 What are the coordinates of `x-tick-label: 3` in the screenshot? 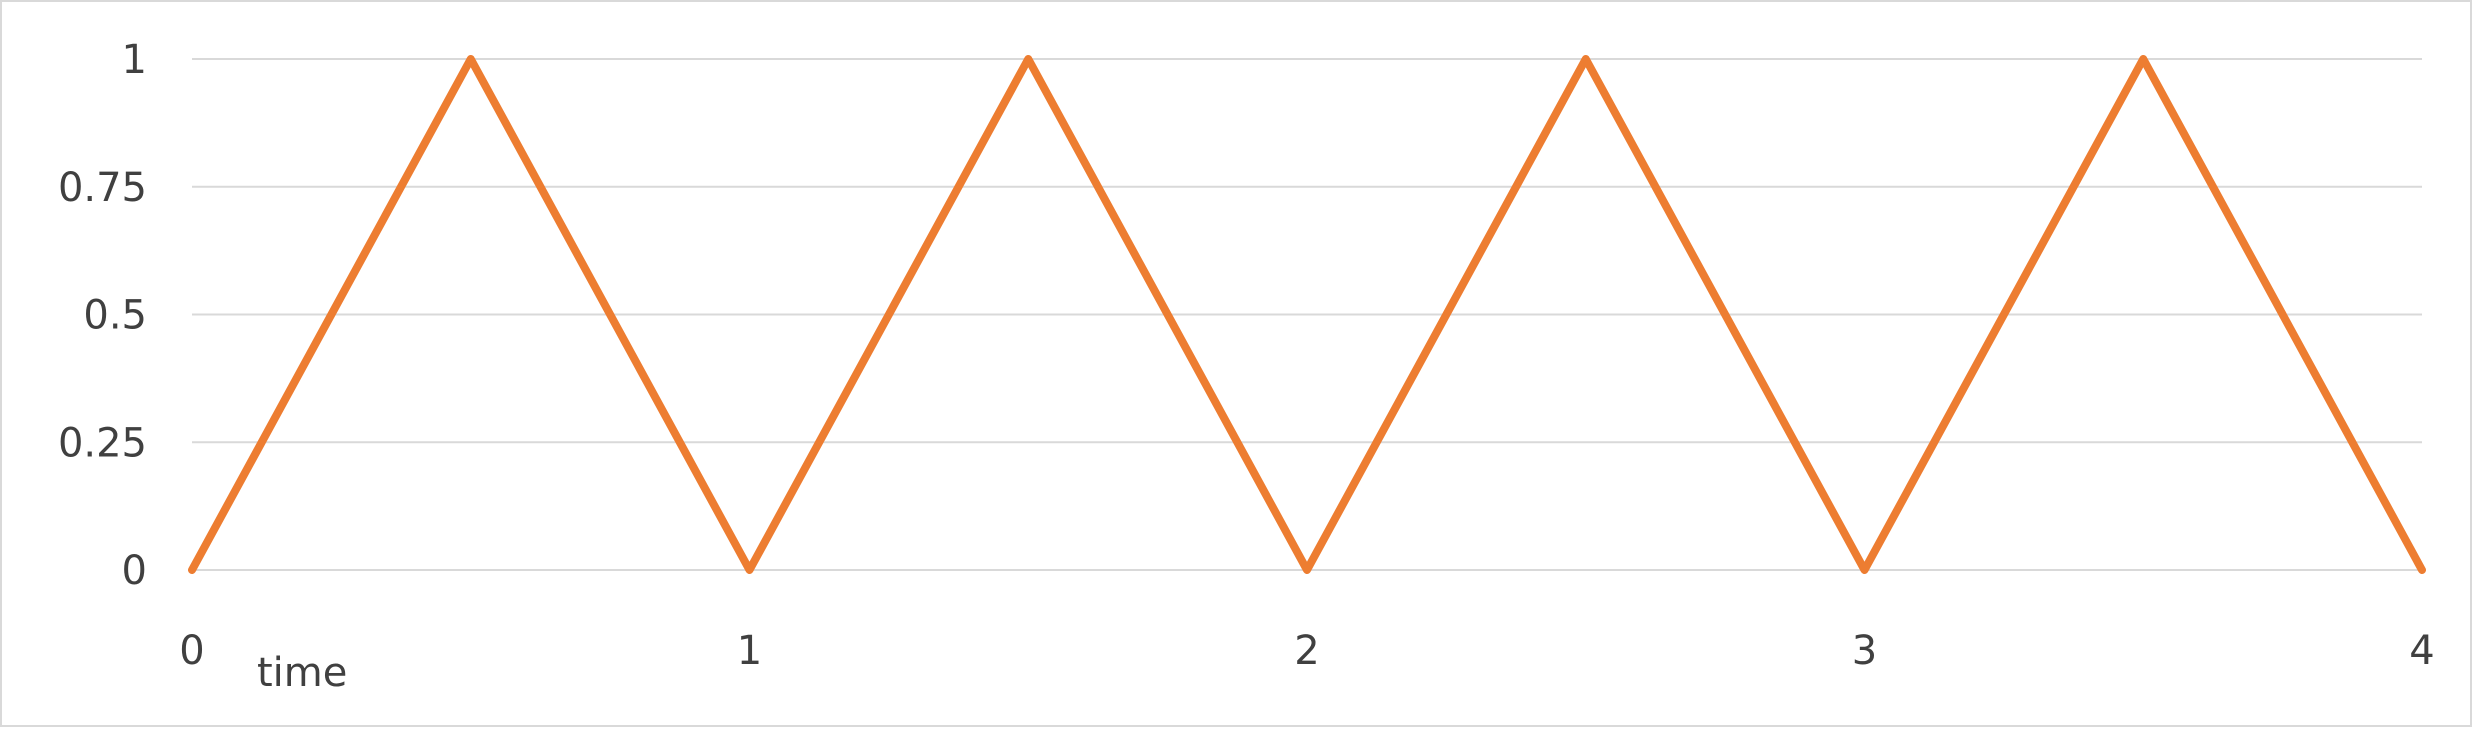 It's located at (1864, 651).